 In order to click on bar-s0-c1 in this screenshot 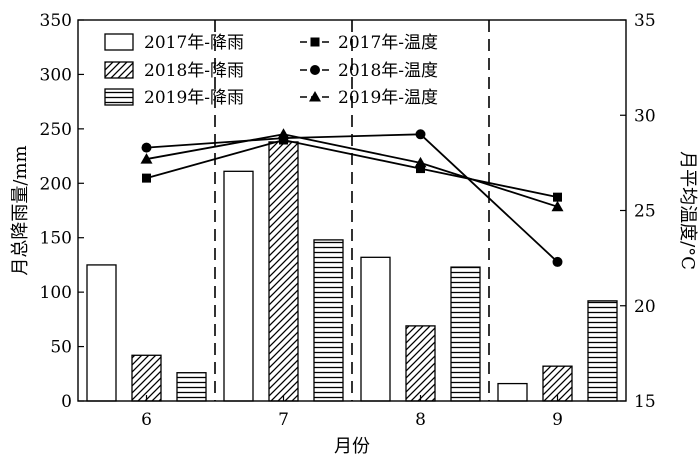, I will do `click(238, 286)`.